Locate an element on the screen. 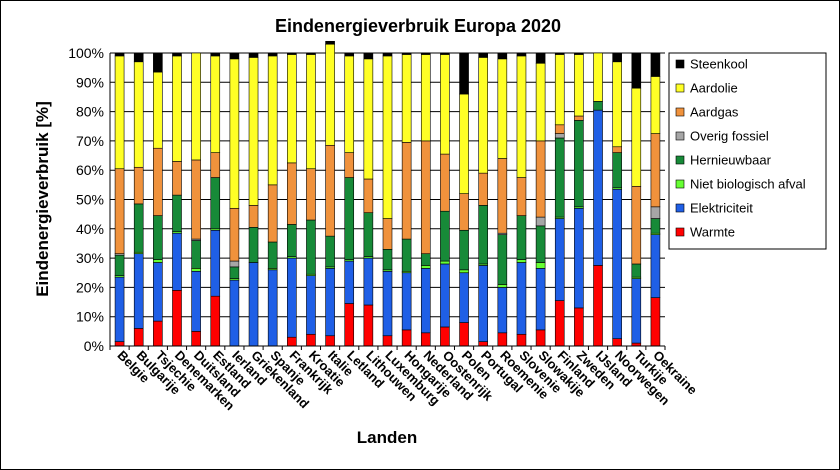  legend-label: Warmte is located at coordinates (712, 232).